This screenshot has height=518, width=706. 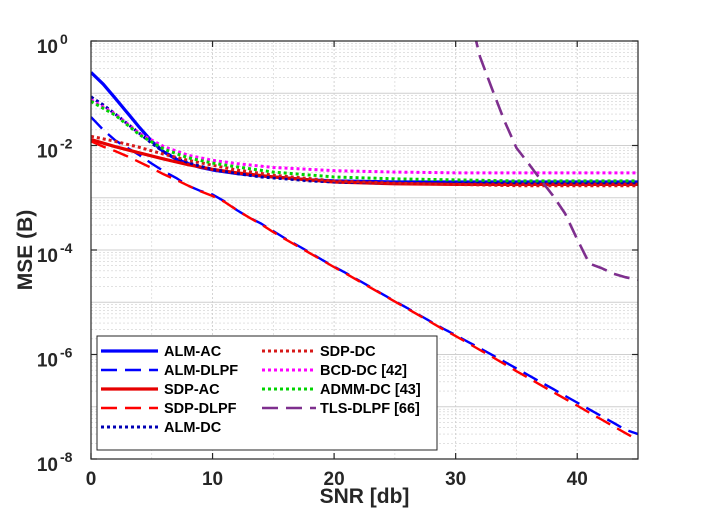 What do you see at coordinates (212, 479) in the screenshot?
I see `x-tick-label: 10` at bounding box center [212, 479].